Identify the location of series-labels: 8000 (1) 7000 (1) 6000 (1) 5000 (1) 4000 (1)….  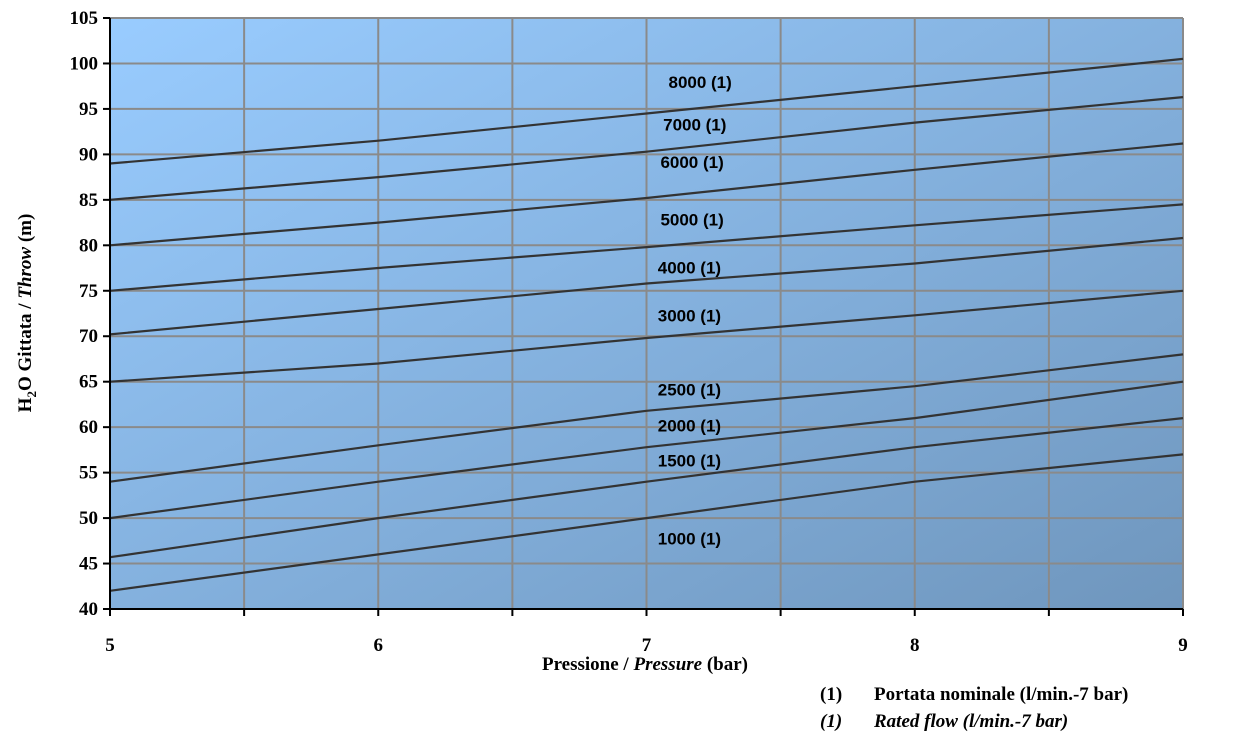
(695, 310).